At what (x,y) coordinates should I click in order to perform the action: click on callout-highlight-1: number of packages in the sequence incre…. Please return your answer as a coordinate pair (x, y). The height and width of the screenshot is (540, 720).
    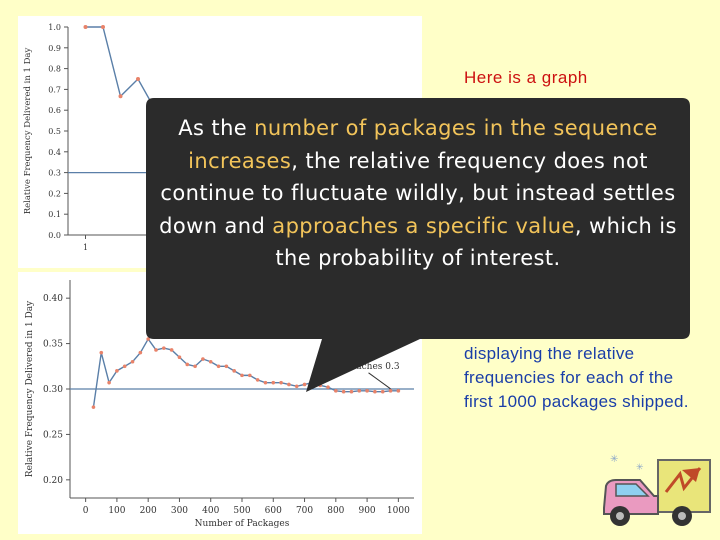
    Looking at the image, I should click on (423, 144).